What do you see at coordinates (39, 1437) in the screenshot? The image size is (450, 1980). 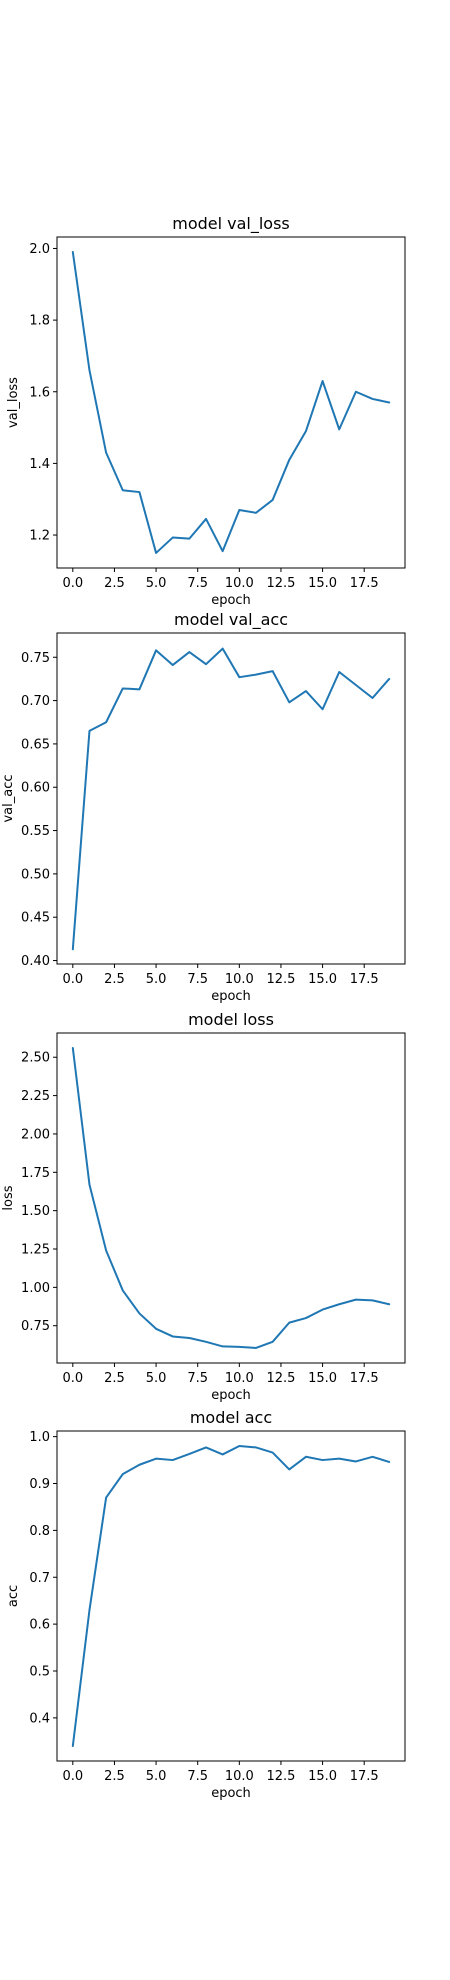 I see `y-tick-label: 1.0` at bounding box center [39, 1437].